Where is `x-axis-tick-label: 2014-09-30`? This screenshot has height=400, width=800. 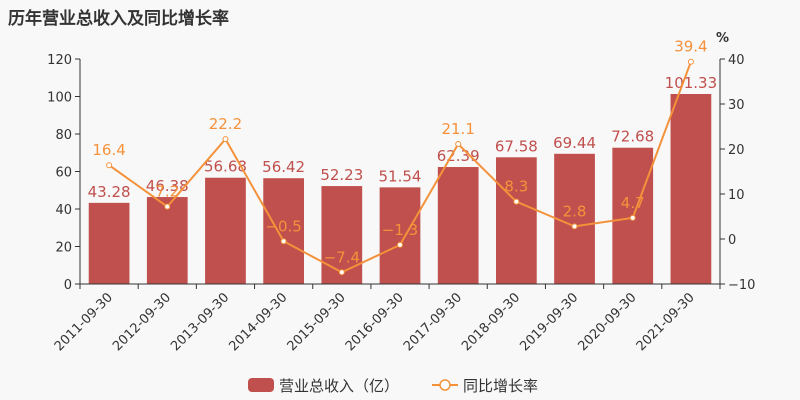 x-axis-tick-label: 2014-09-30 is located at coordinates (258, 322).